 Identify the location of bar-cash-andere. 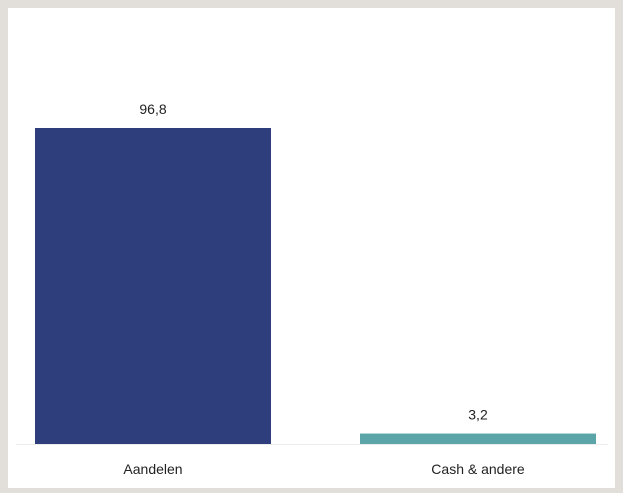
(478, 438).